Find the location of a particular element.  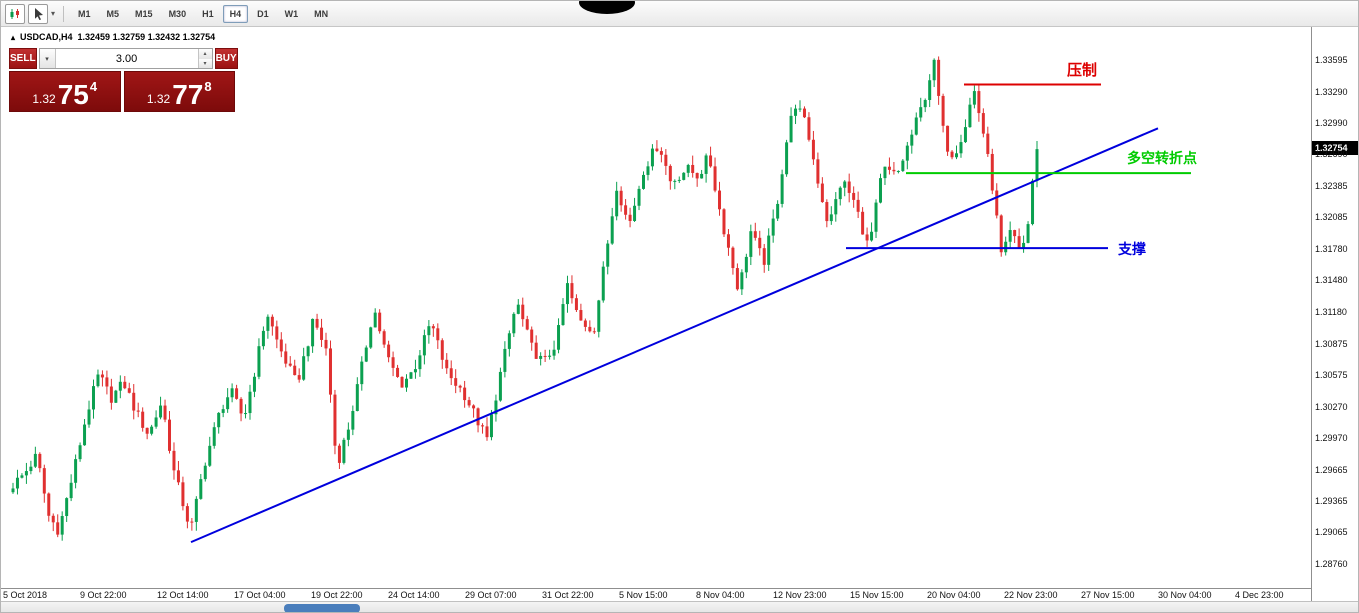

toolbar-separator is located at coordinates (64, 13).